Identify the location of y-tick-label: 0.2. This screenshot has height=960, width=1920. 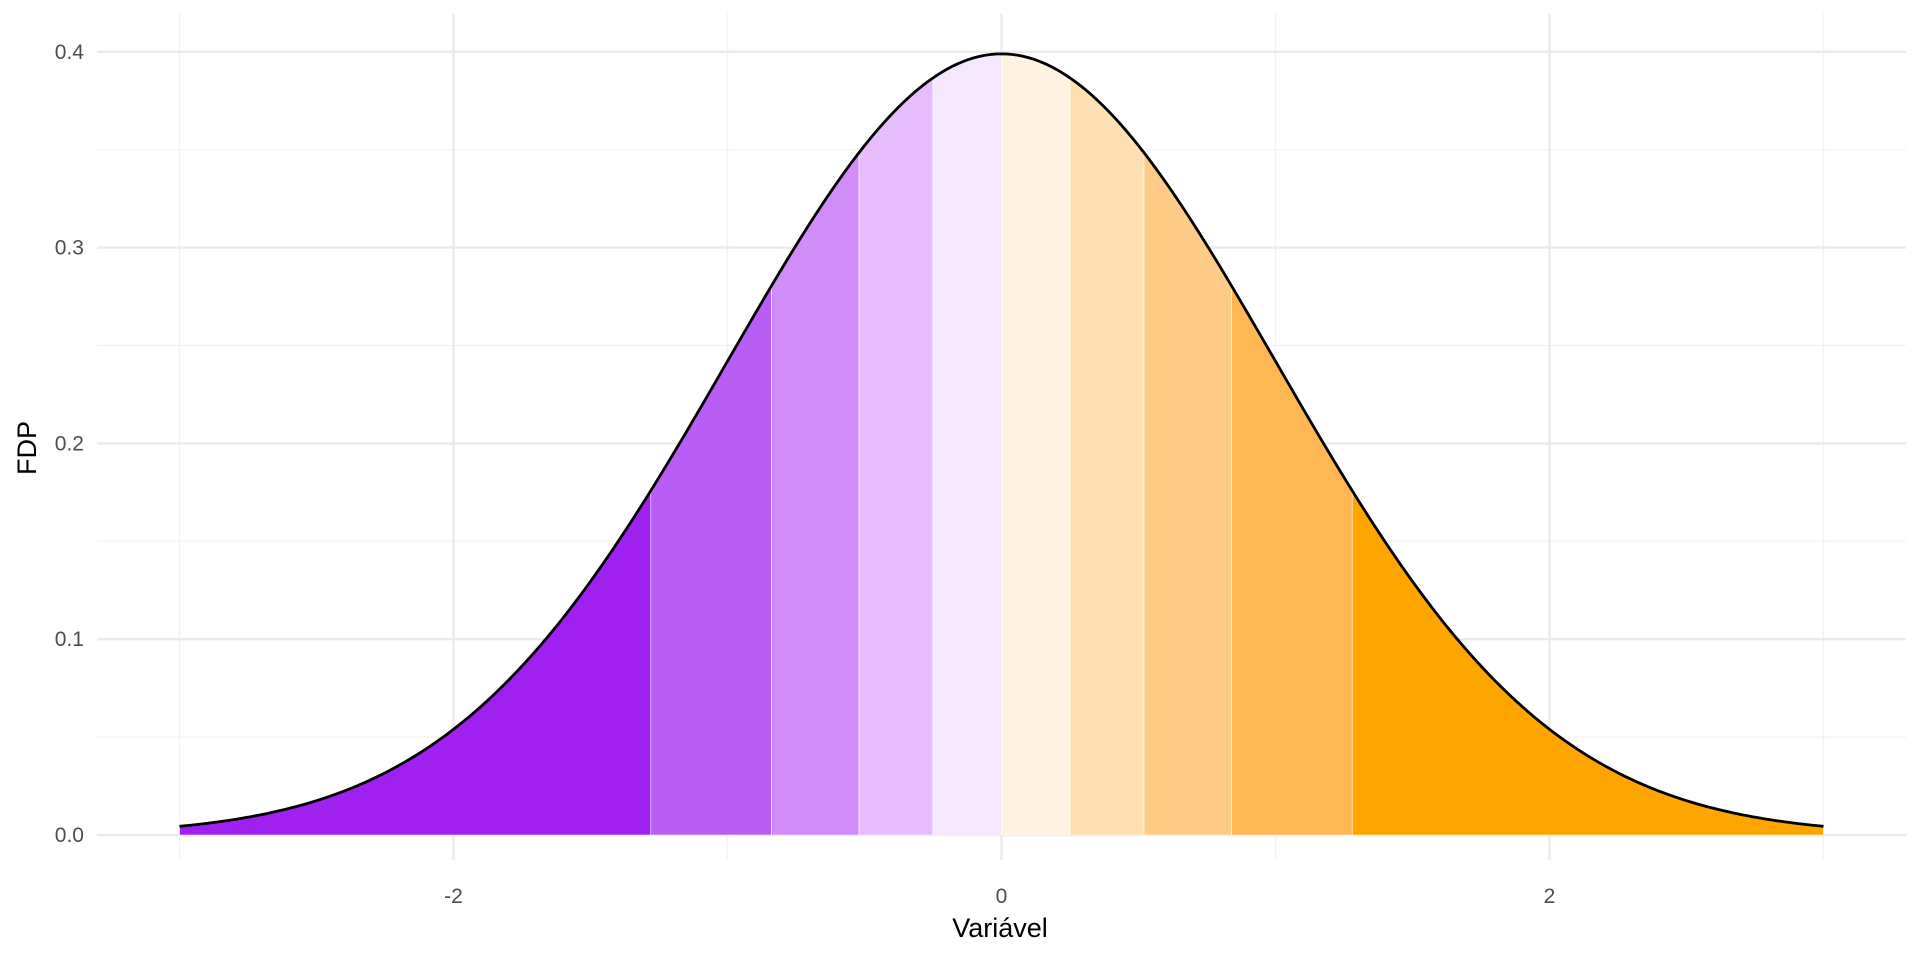
(69, 443).